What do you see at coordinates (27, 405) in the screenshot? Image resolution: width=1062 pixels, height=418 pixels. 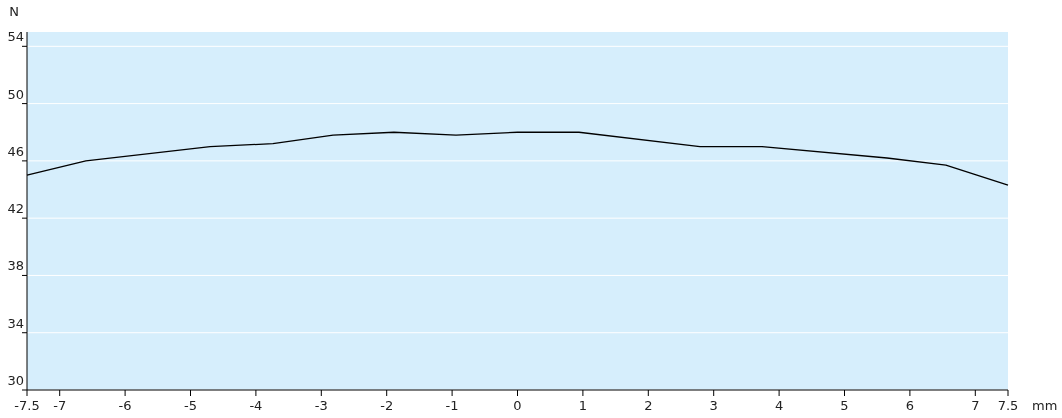 I see `x-tick-label: -7.5` at bounding box center [27, 405].